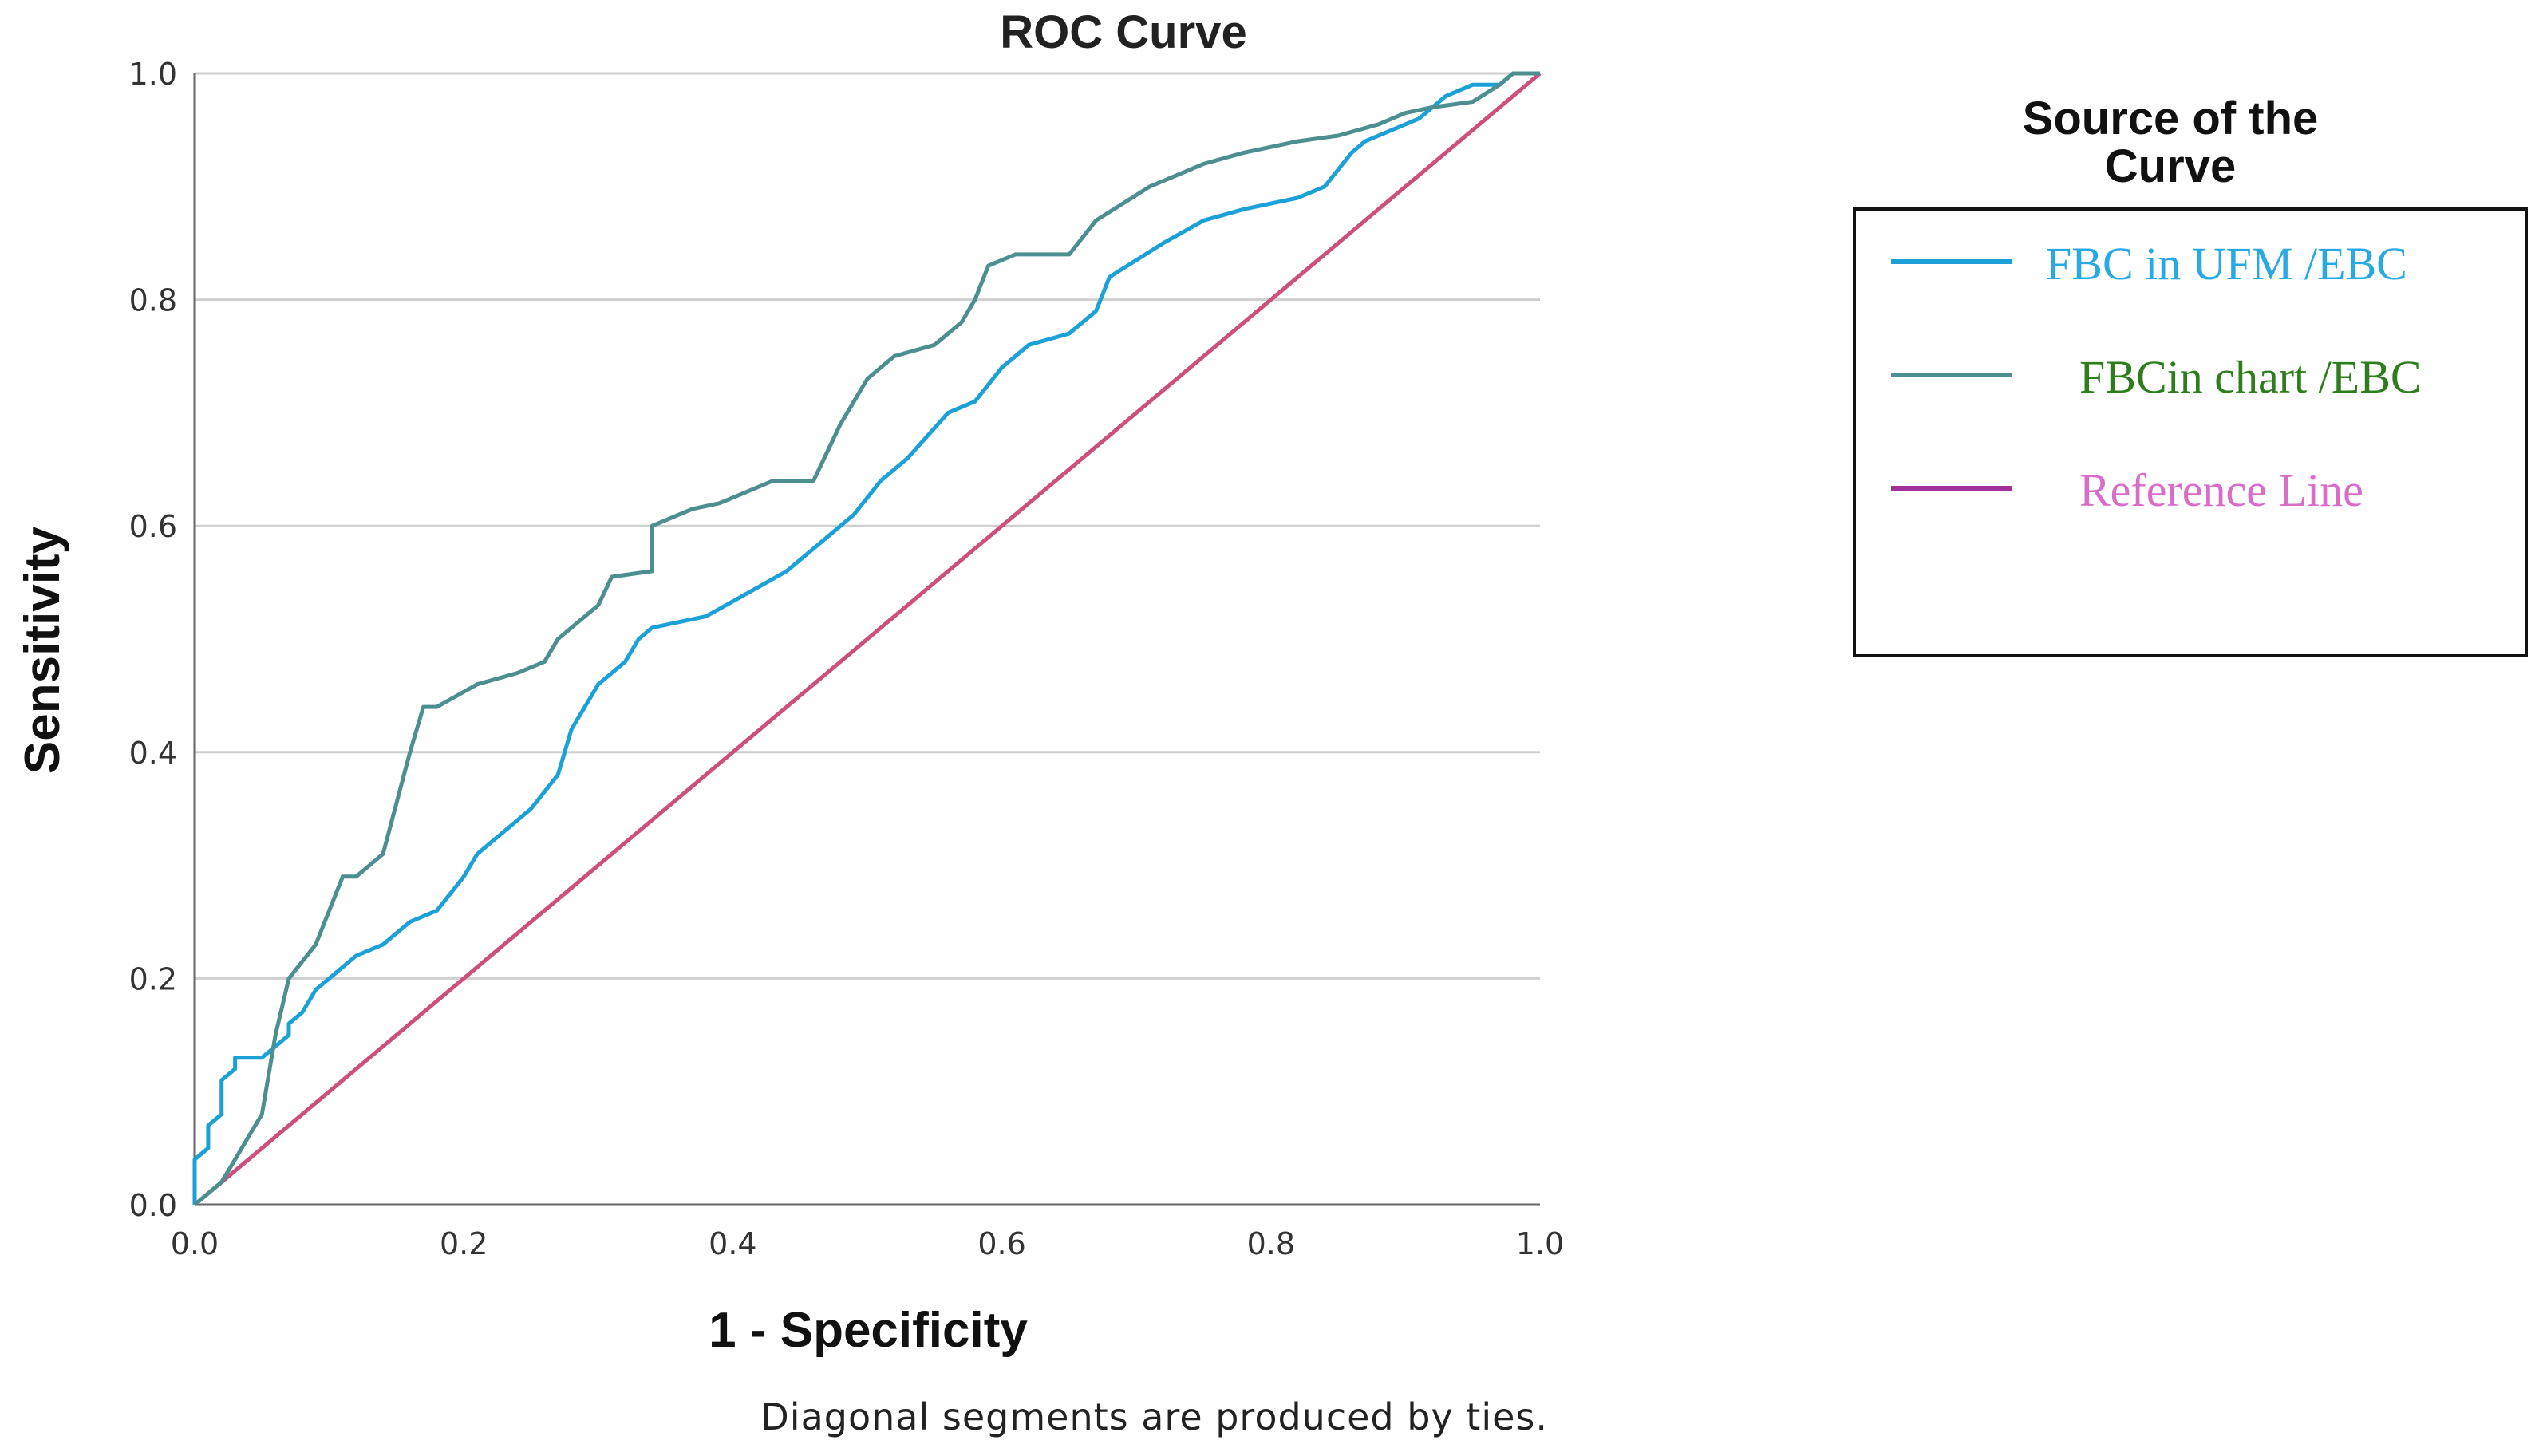  Describe the element at coordinates (2250, 377) in the screenshot. I see `legend-label-fbcin-chart-ebc: FBCin chart /EBC` at that location.